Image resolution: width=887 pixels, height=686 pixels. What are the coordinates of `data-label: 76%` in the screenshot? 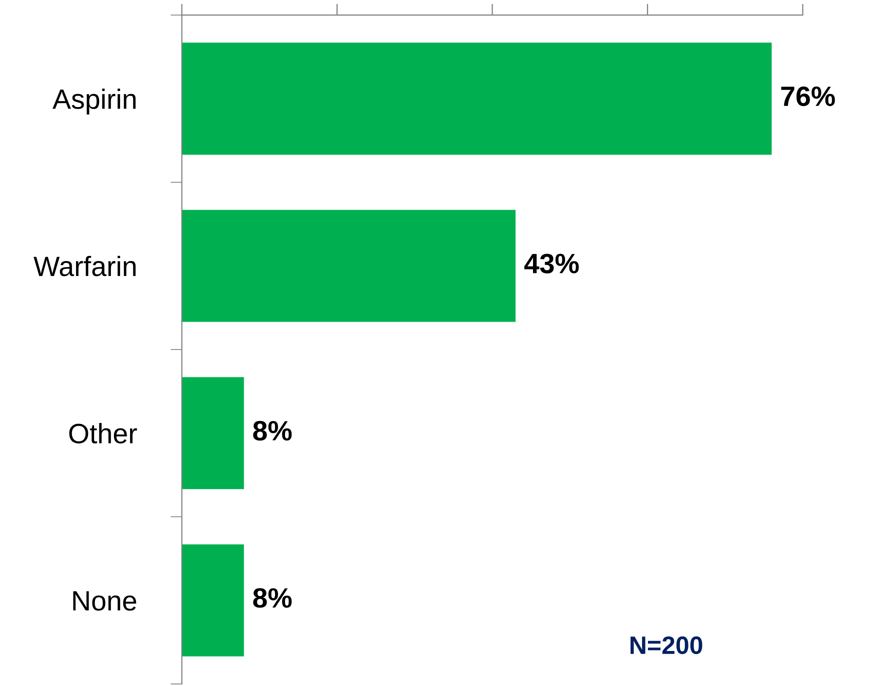 It's located at (808, 96).